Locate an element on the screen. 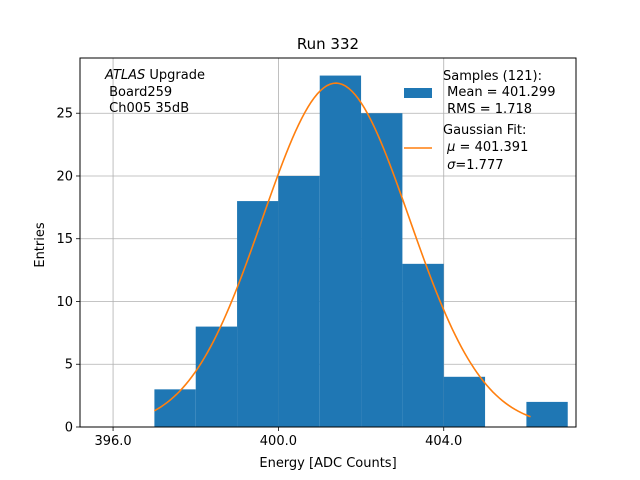 The height and width of the screenshot is (480, 640). legend-fit-sigma-line: σ=1.777 is located at coordinates (473, 165).